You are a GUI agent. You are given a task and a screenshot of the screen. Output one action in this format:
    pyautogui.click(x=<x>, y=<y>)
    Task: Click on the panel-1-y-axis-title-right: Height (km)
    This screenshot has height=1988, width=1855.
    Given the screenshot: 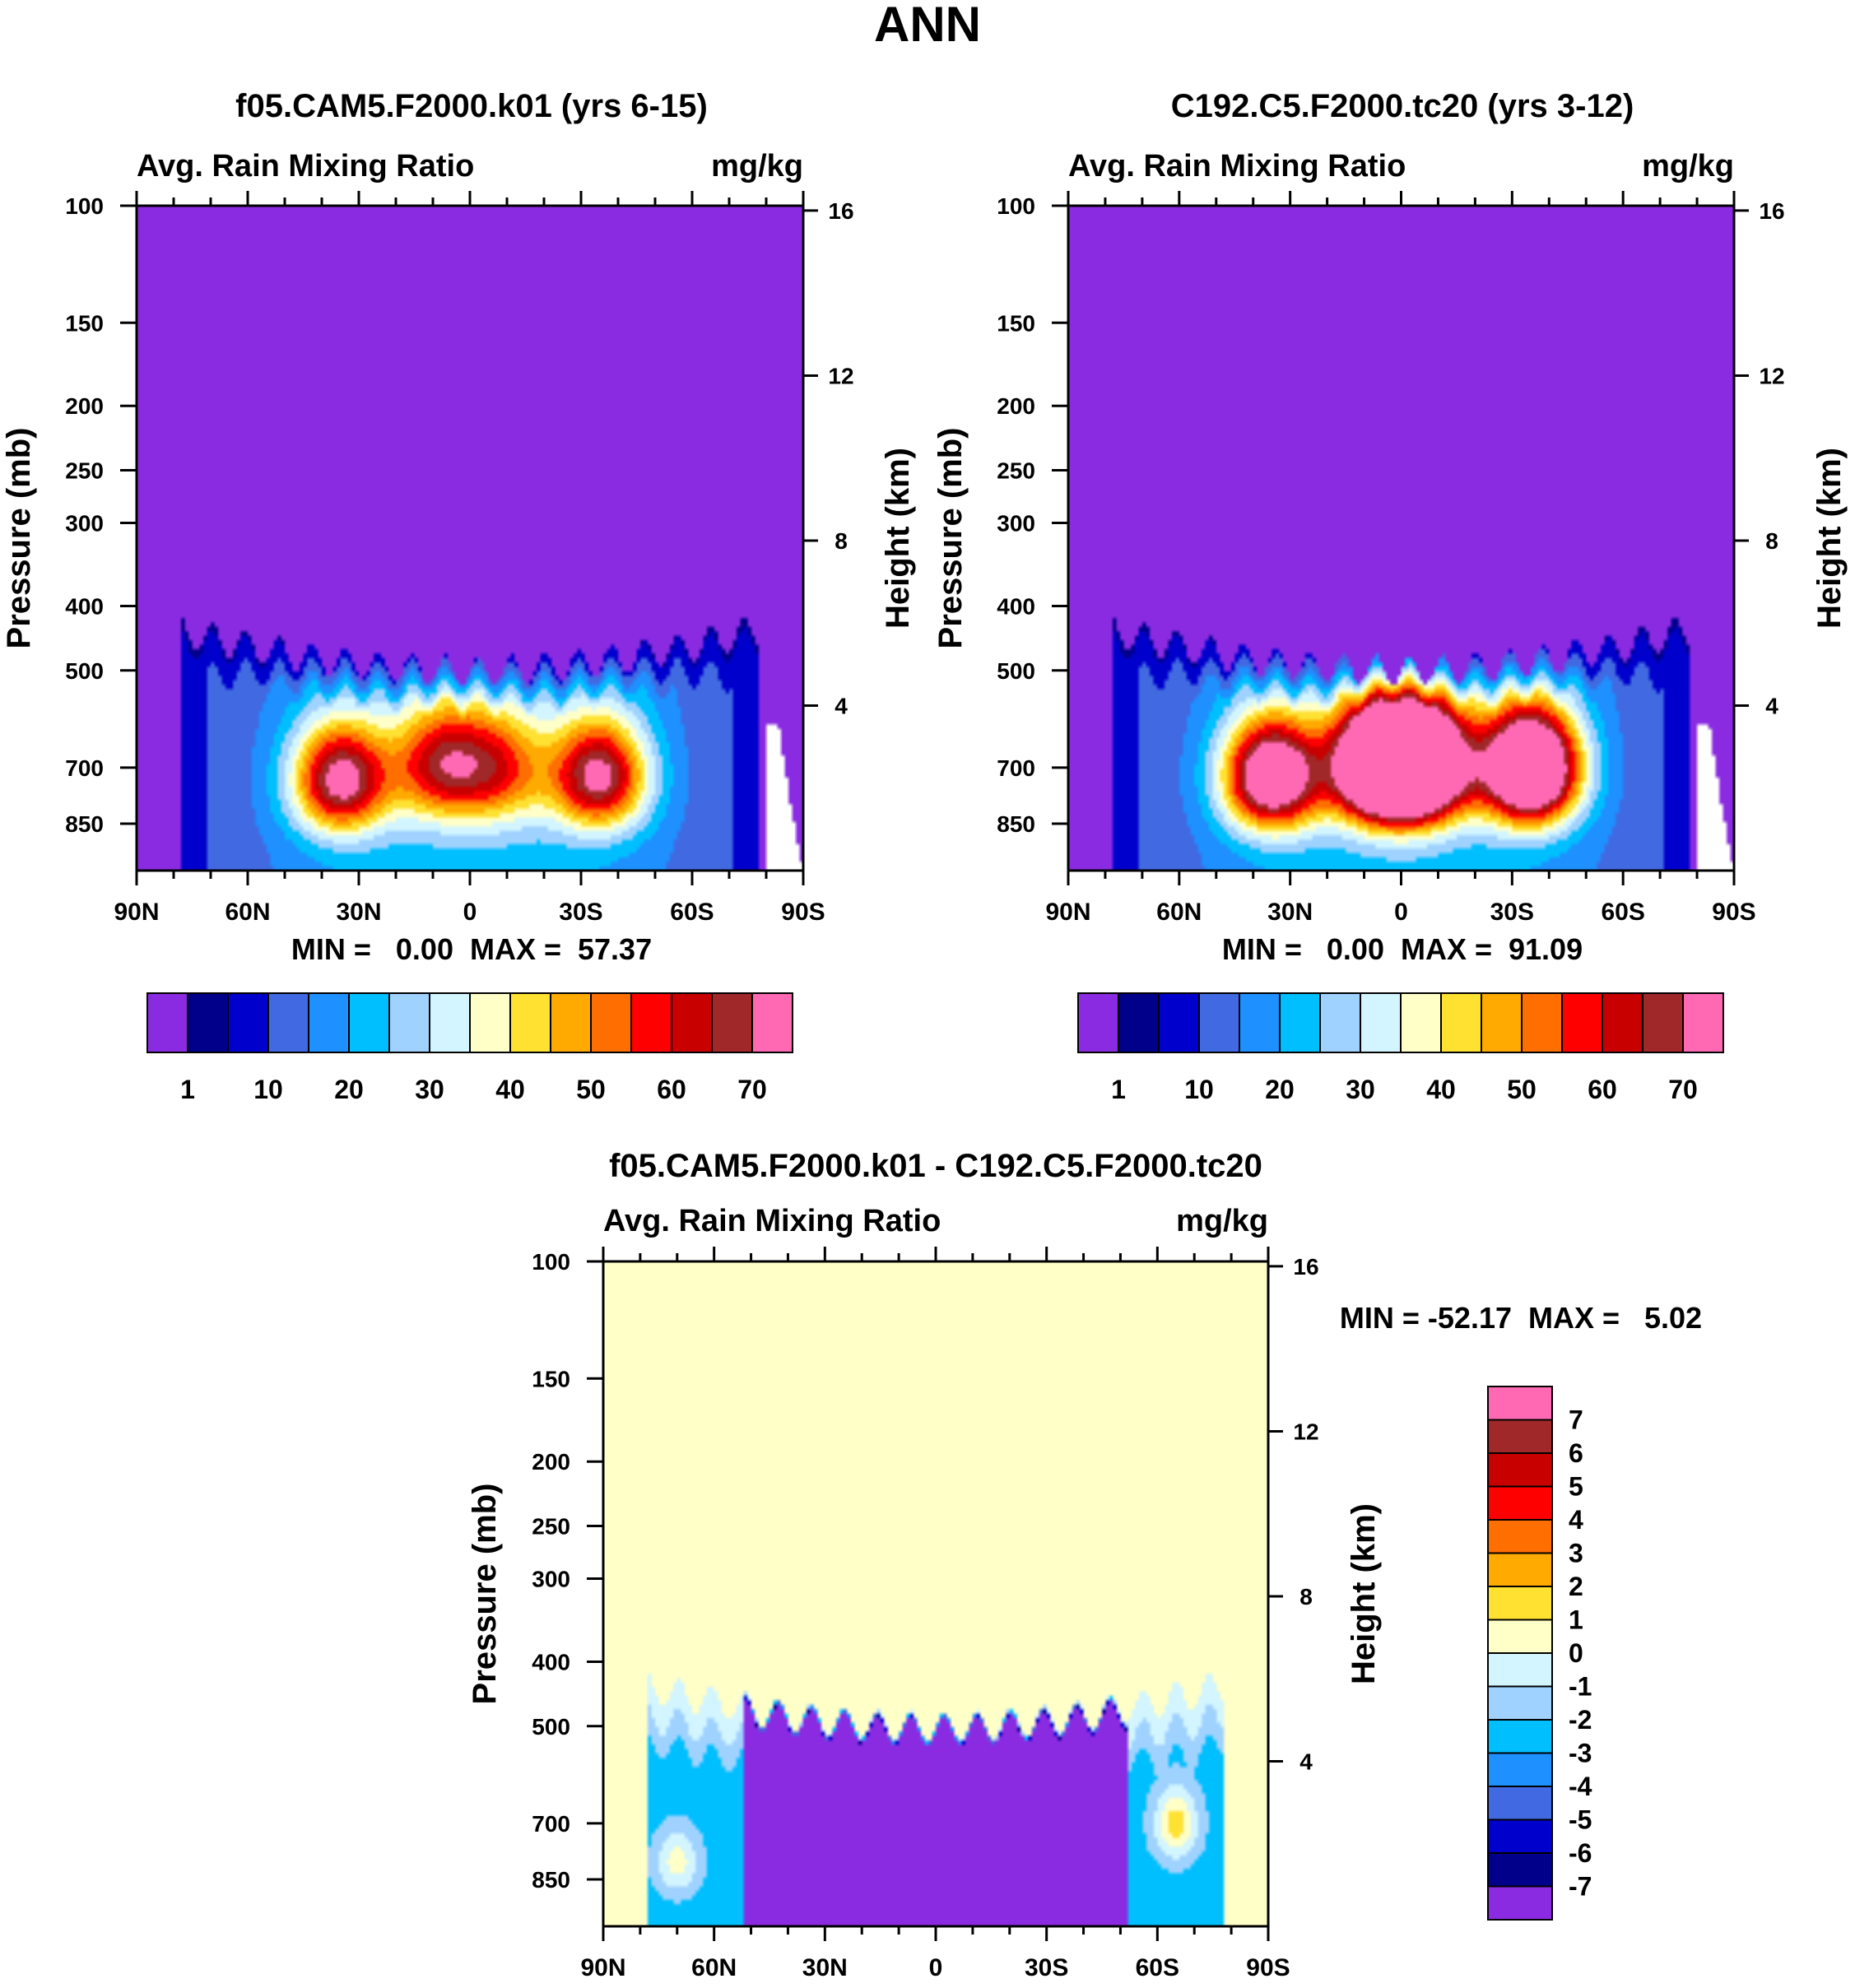 What is the action you would take?
    pyautogui.click(x=898, y=538)
    